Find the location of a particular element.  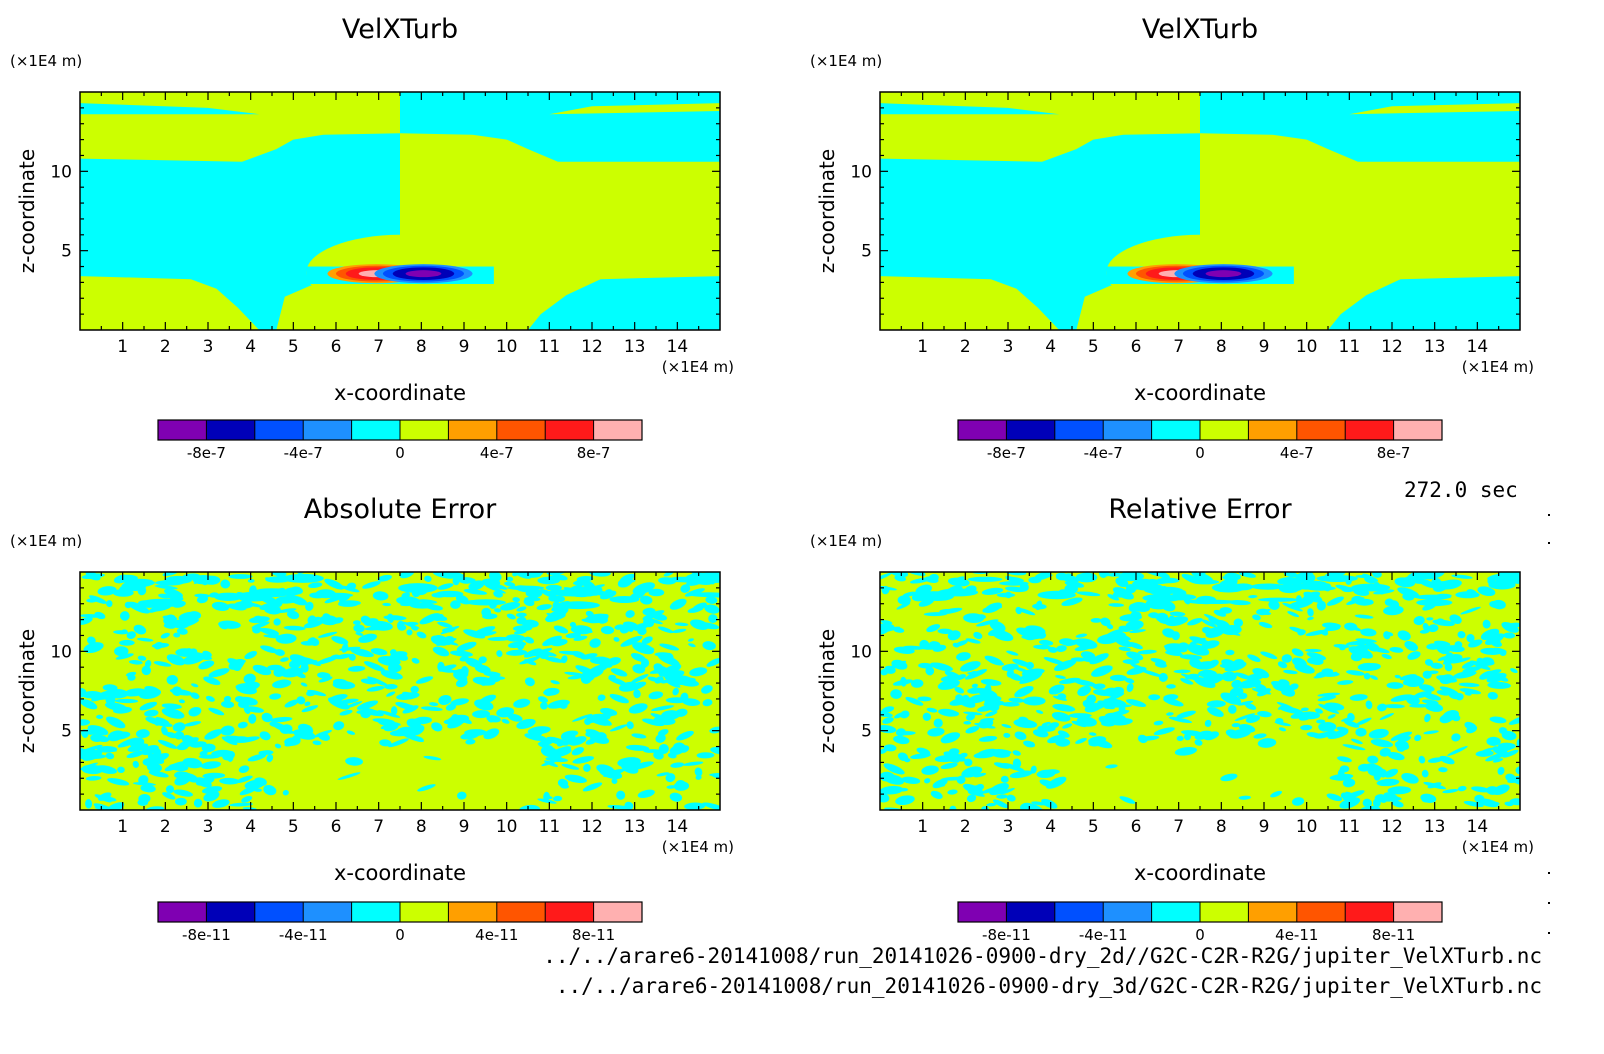

x-tick-label: 4 is located at coordinates (250, 347).